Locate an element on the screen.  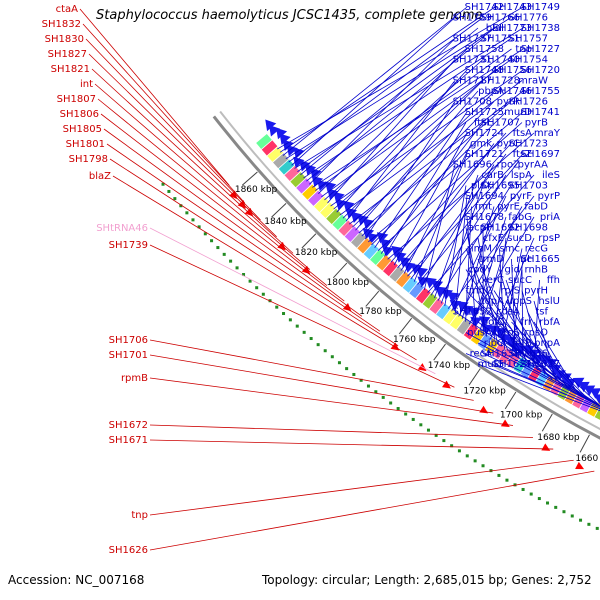
left-gene-label: SH1827 is located at coordinates (67, 54).